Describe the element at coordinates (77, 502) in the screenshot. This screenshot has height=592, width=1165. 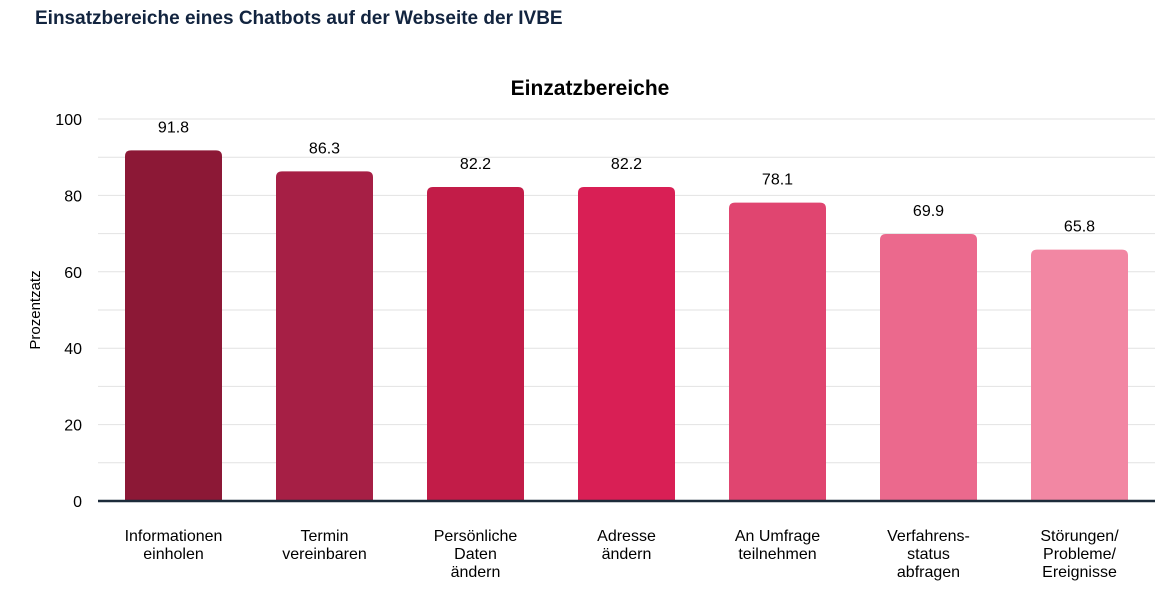
I see `y-tick-label: 0` at that location.